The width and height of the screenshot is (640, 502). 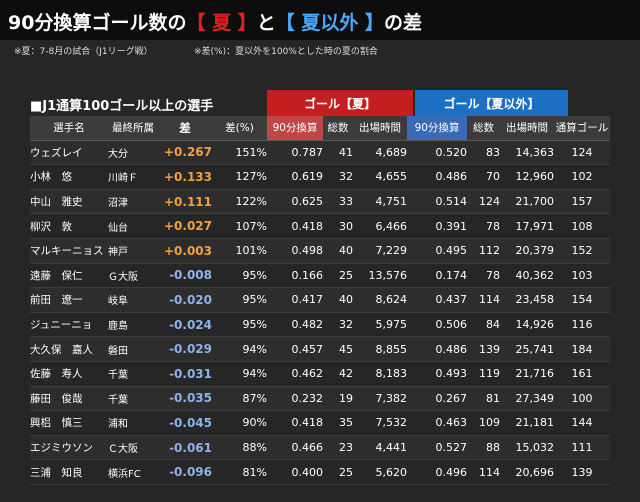 I want to click on col-header-diff: 差, so click(x=185, y=128).